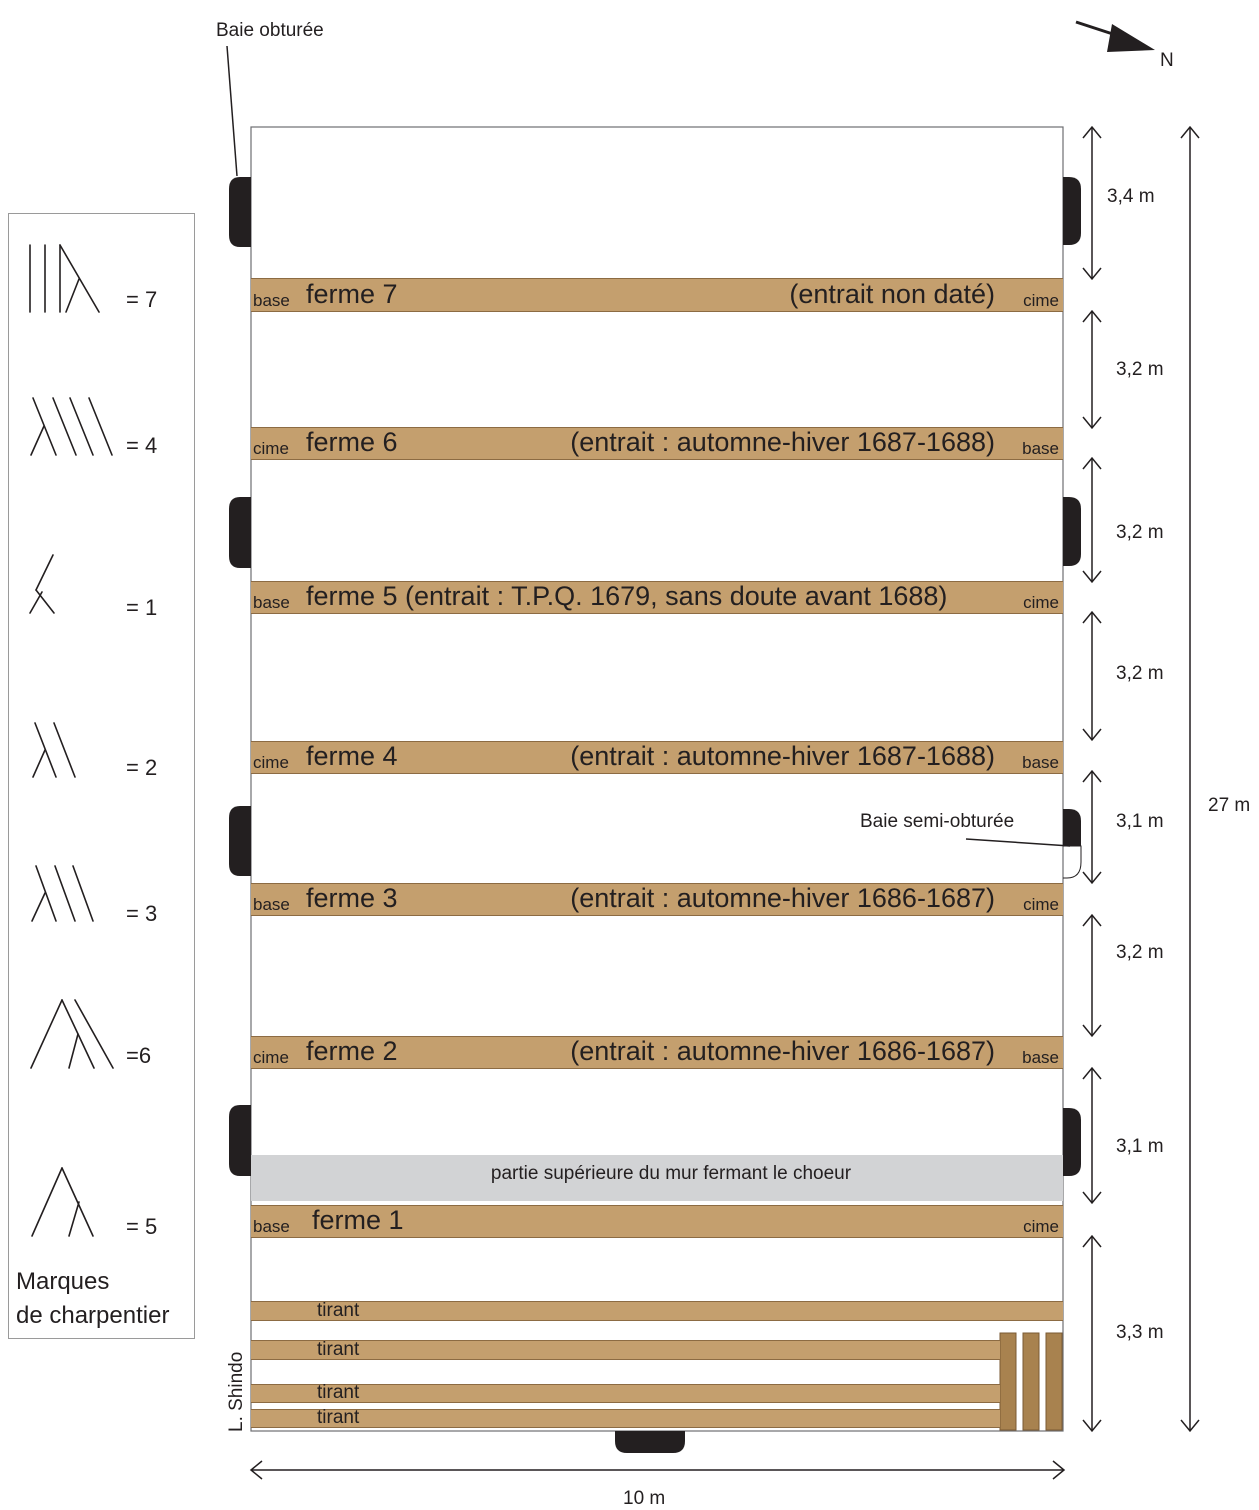 The height and width of the screenshot is (1510, 1259). What do you see at coordinates (1115, 36) in the screenshot?
I see `north-arrow-icon` at bounding box center [1115, 36].